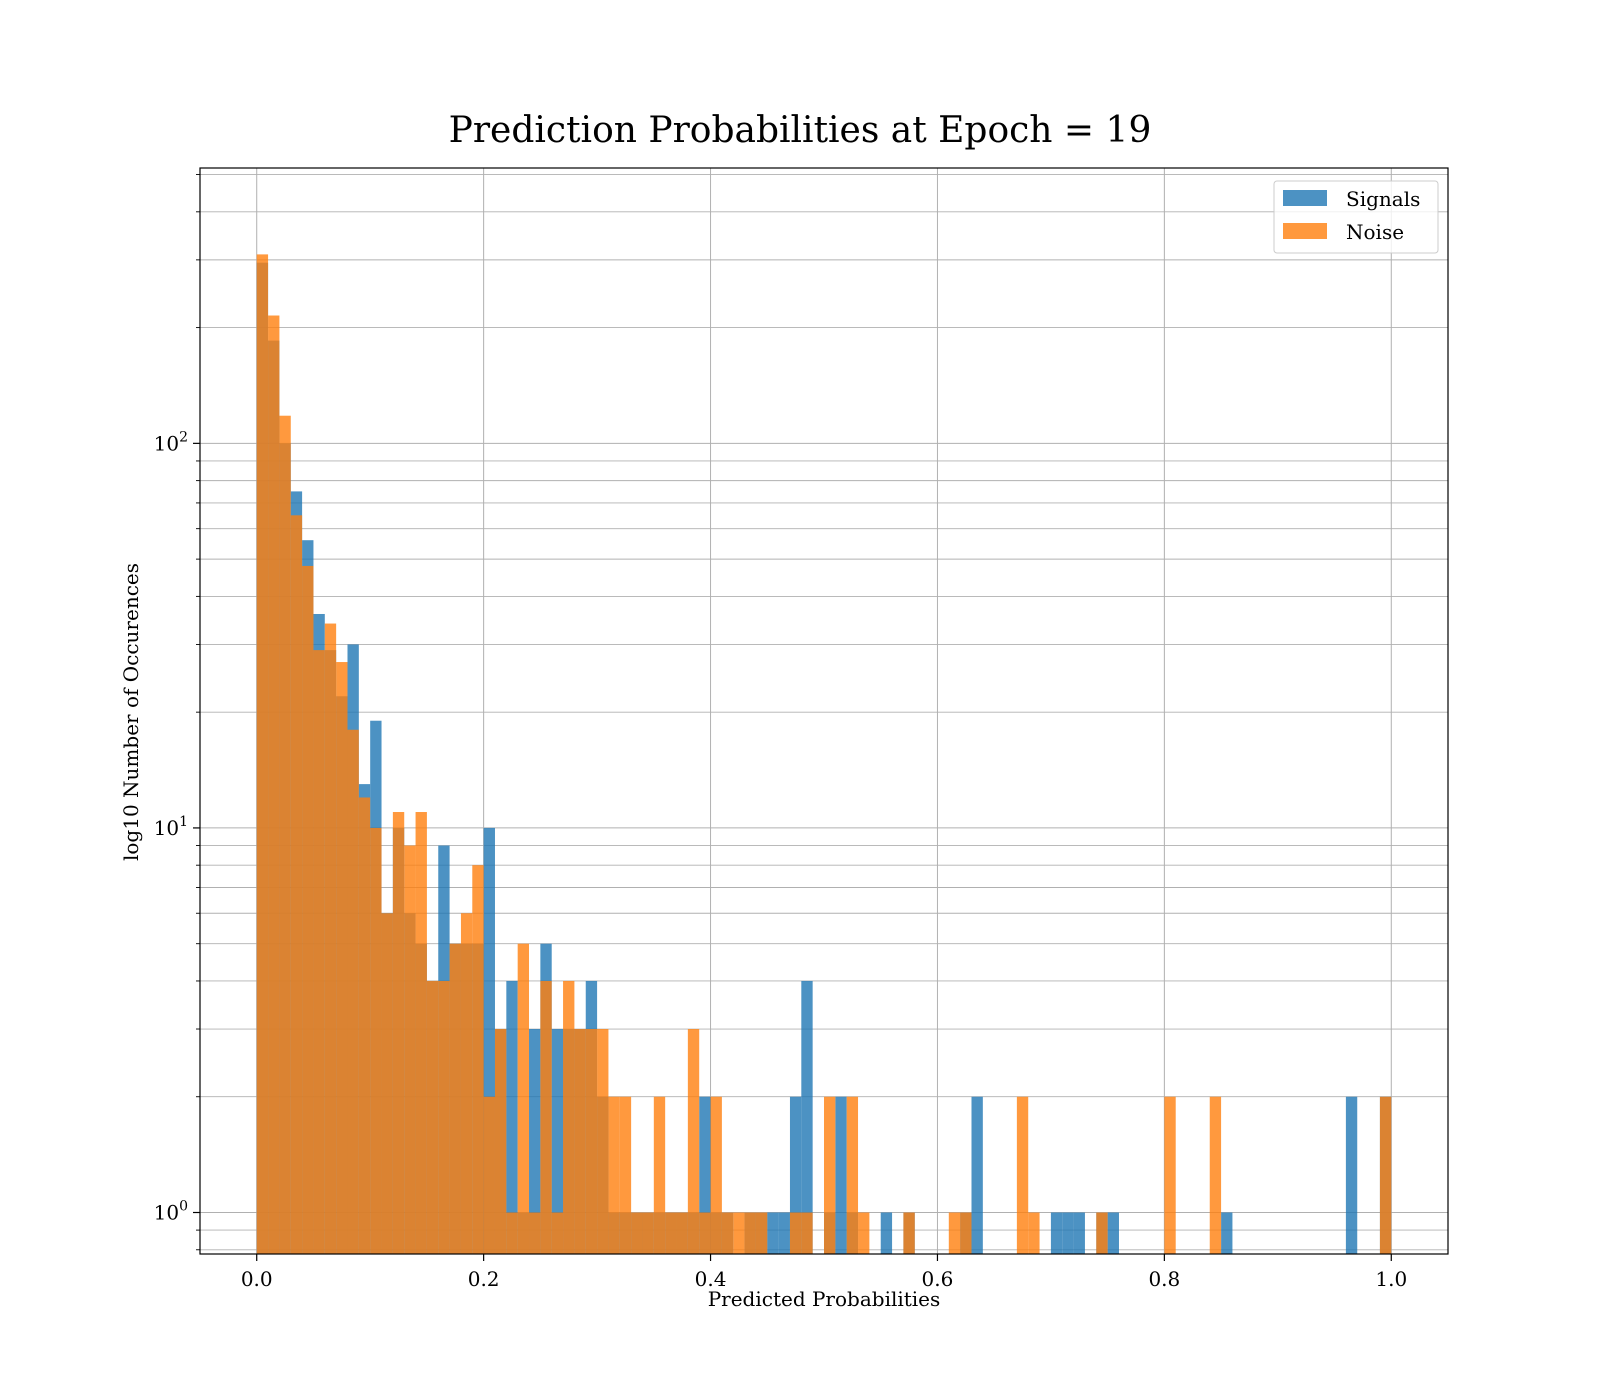 This screenshot has width=1600, height=1400. I want to click on x-tick-label: 0.0, so click(257, 1279).